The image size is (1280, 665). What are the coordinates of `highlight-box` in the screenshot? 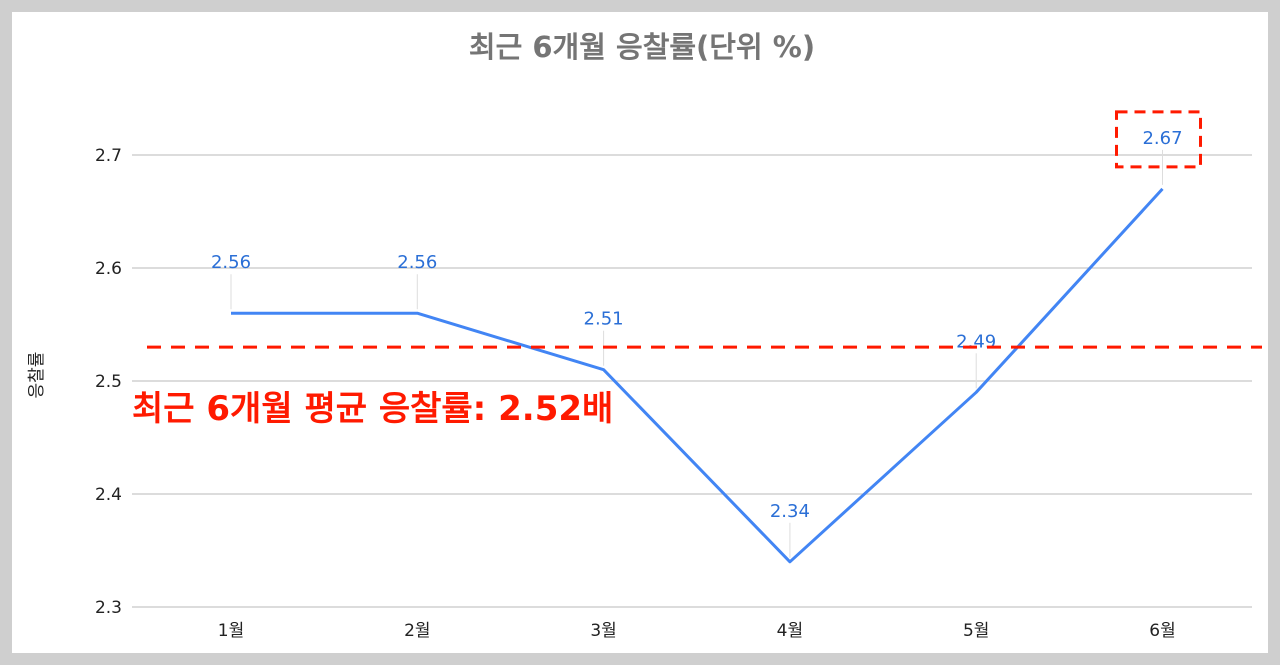 It's located at (1158, 139).